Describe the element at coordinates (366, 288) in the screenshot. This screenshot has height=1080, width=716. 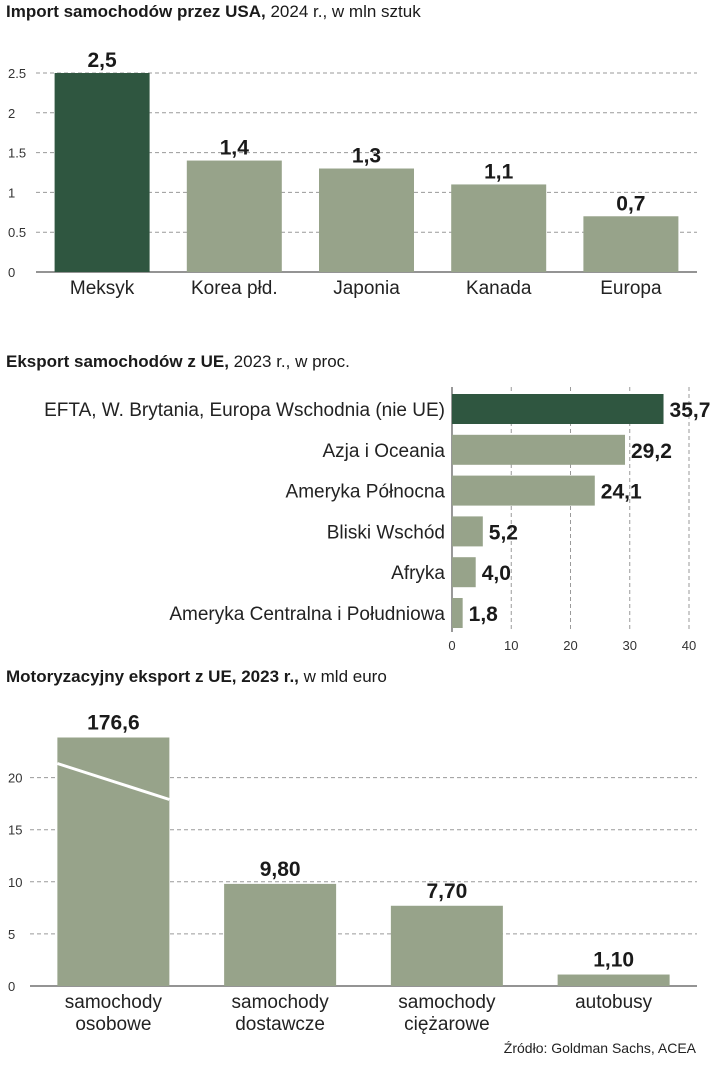
I see `chart1-category-label: Japonia` at that location.